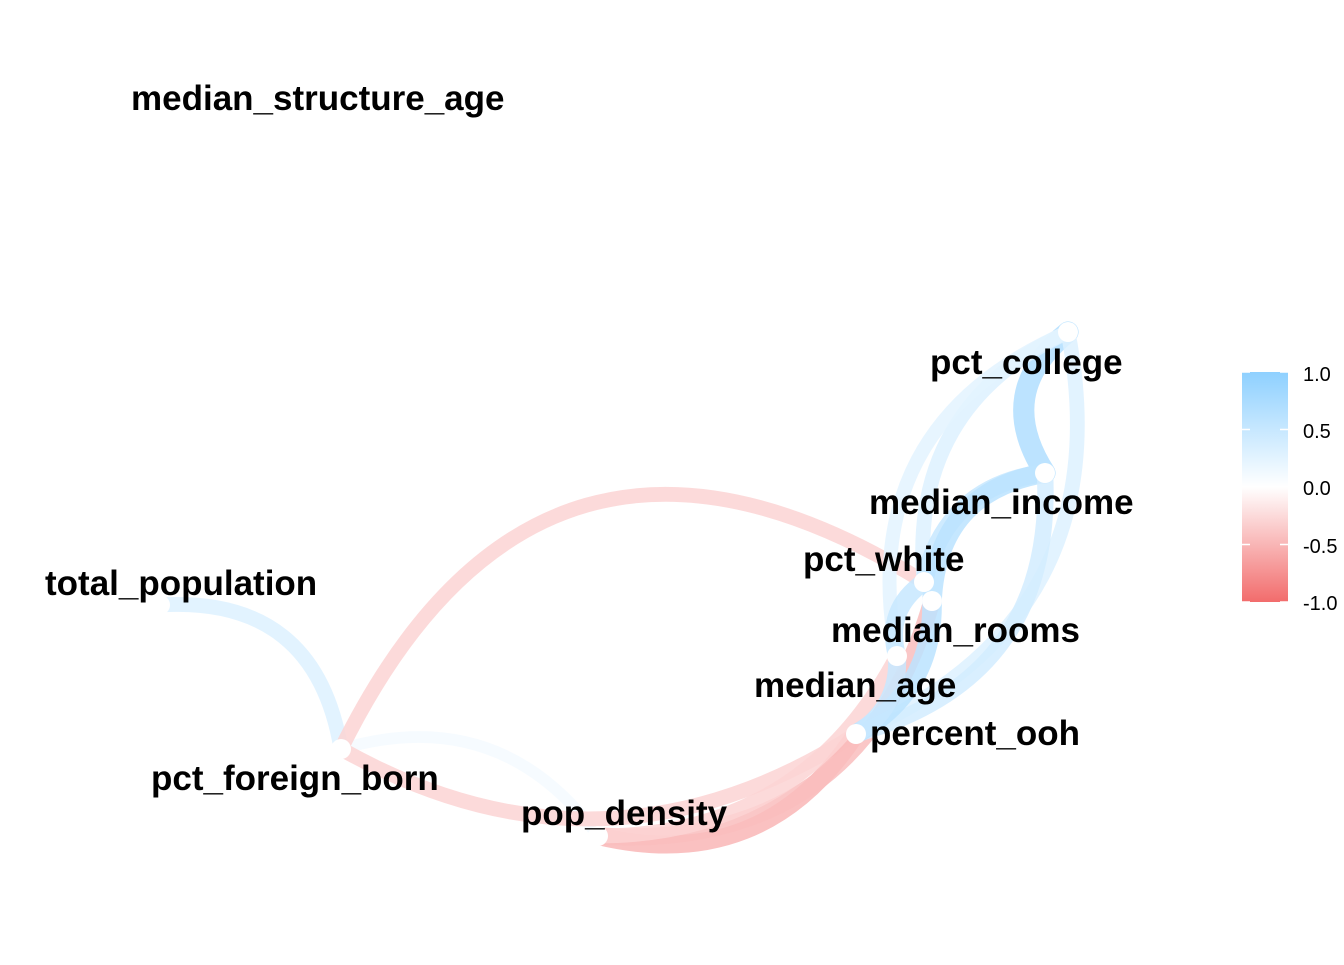 The height and width of the screenshot is (965, 1344). I want to click on edge-median_income-percent_ooh, so click(950, 603).